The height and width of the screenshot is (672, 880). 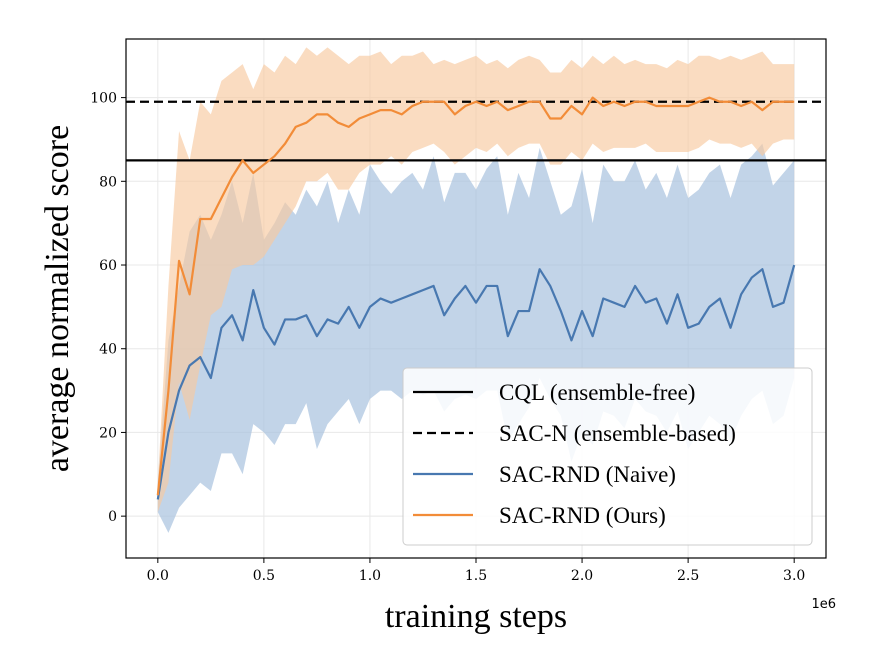 I want to click on x-tick-label: 1.5, so click(x=476, y=576).